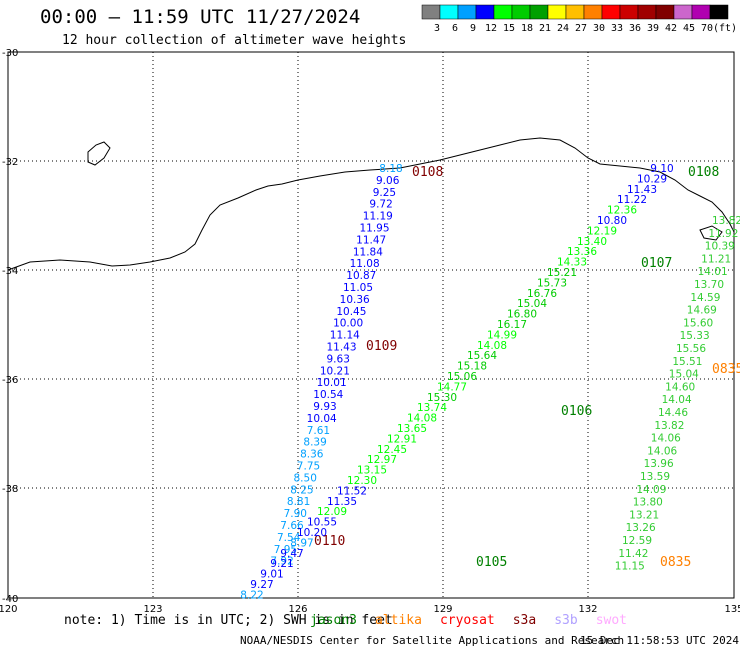 This screenshot has height=650, width=740. I want to click on legend-swatch, so click(719, 12).